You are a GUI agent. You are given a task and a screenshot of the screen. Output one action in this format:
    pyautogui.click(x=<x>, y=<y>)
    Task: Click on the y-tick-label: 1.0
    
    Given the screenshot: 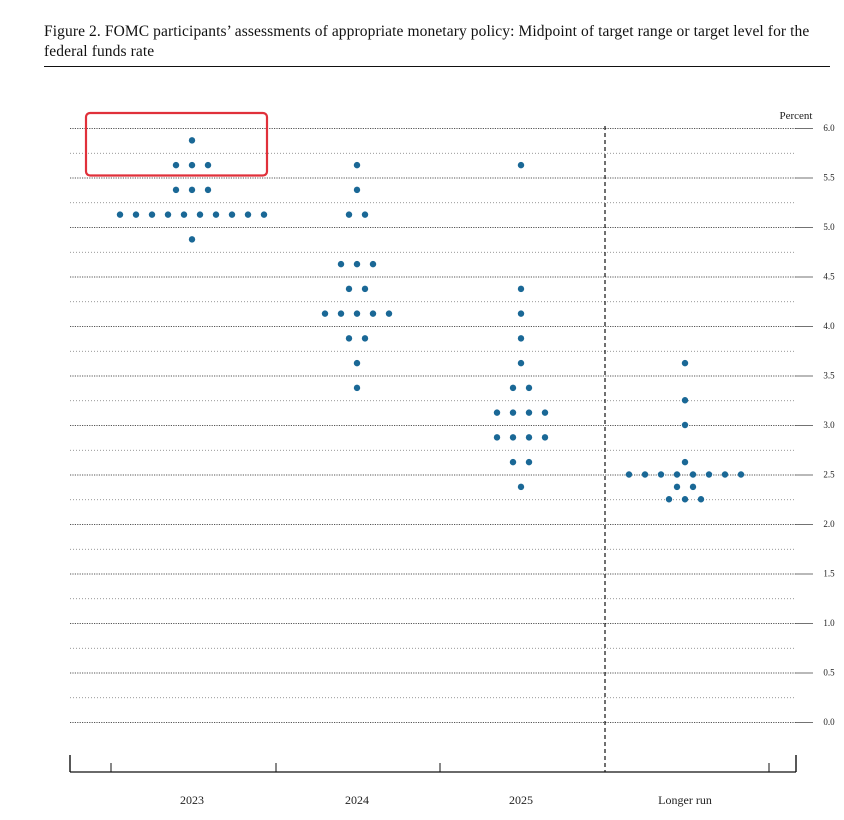 What is the action you would take?
    pyautogui.click(x=829, y=623)
    